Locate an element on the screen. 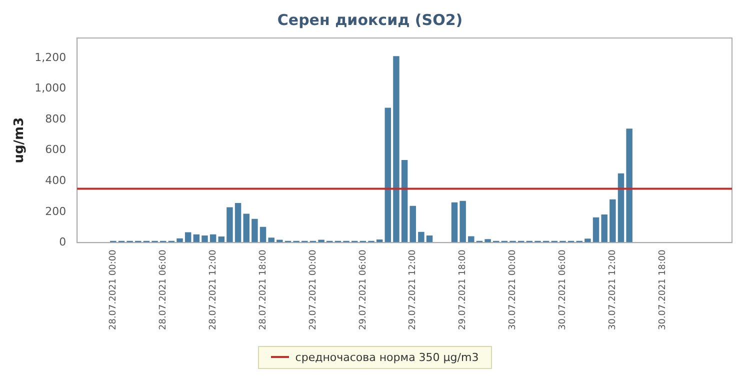 The height and width of the screenshot is (377, 750). y-tick-label: 600 is located at coordinates (55, 149).